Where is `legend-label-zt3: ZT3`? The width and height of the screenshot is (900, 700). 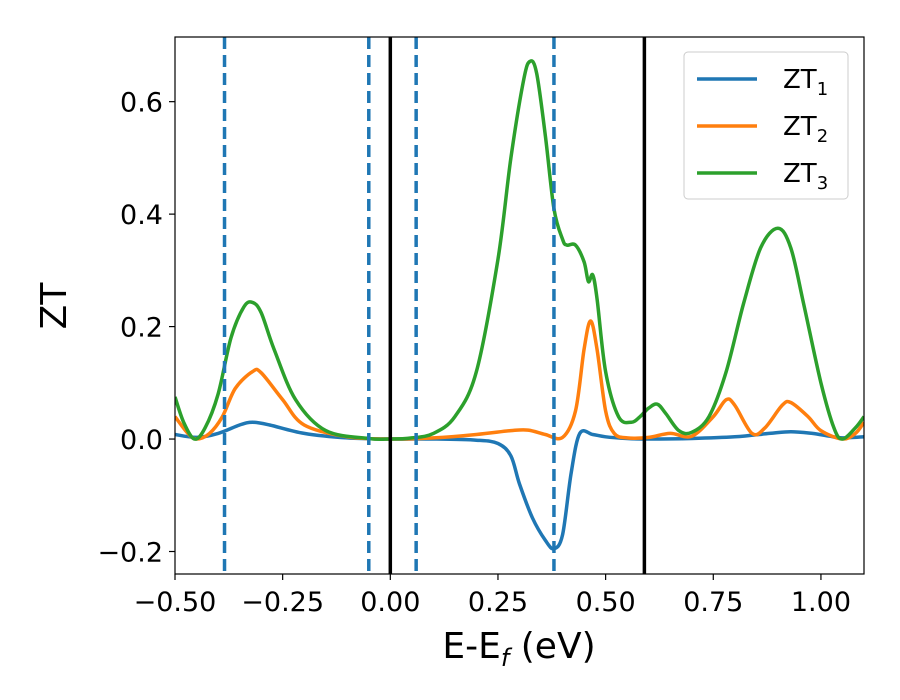 legend-label-zt3: ZT3 is located at coordinates (805, 176).